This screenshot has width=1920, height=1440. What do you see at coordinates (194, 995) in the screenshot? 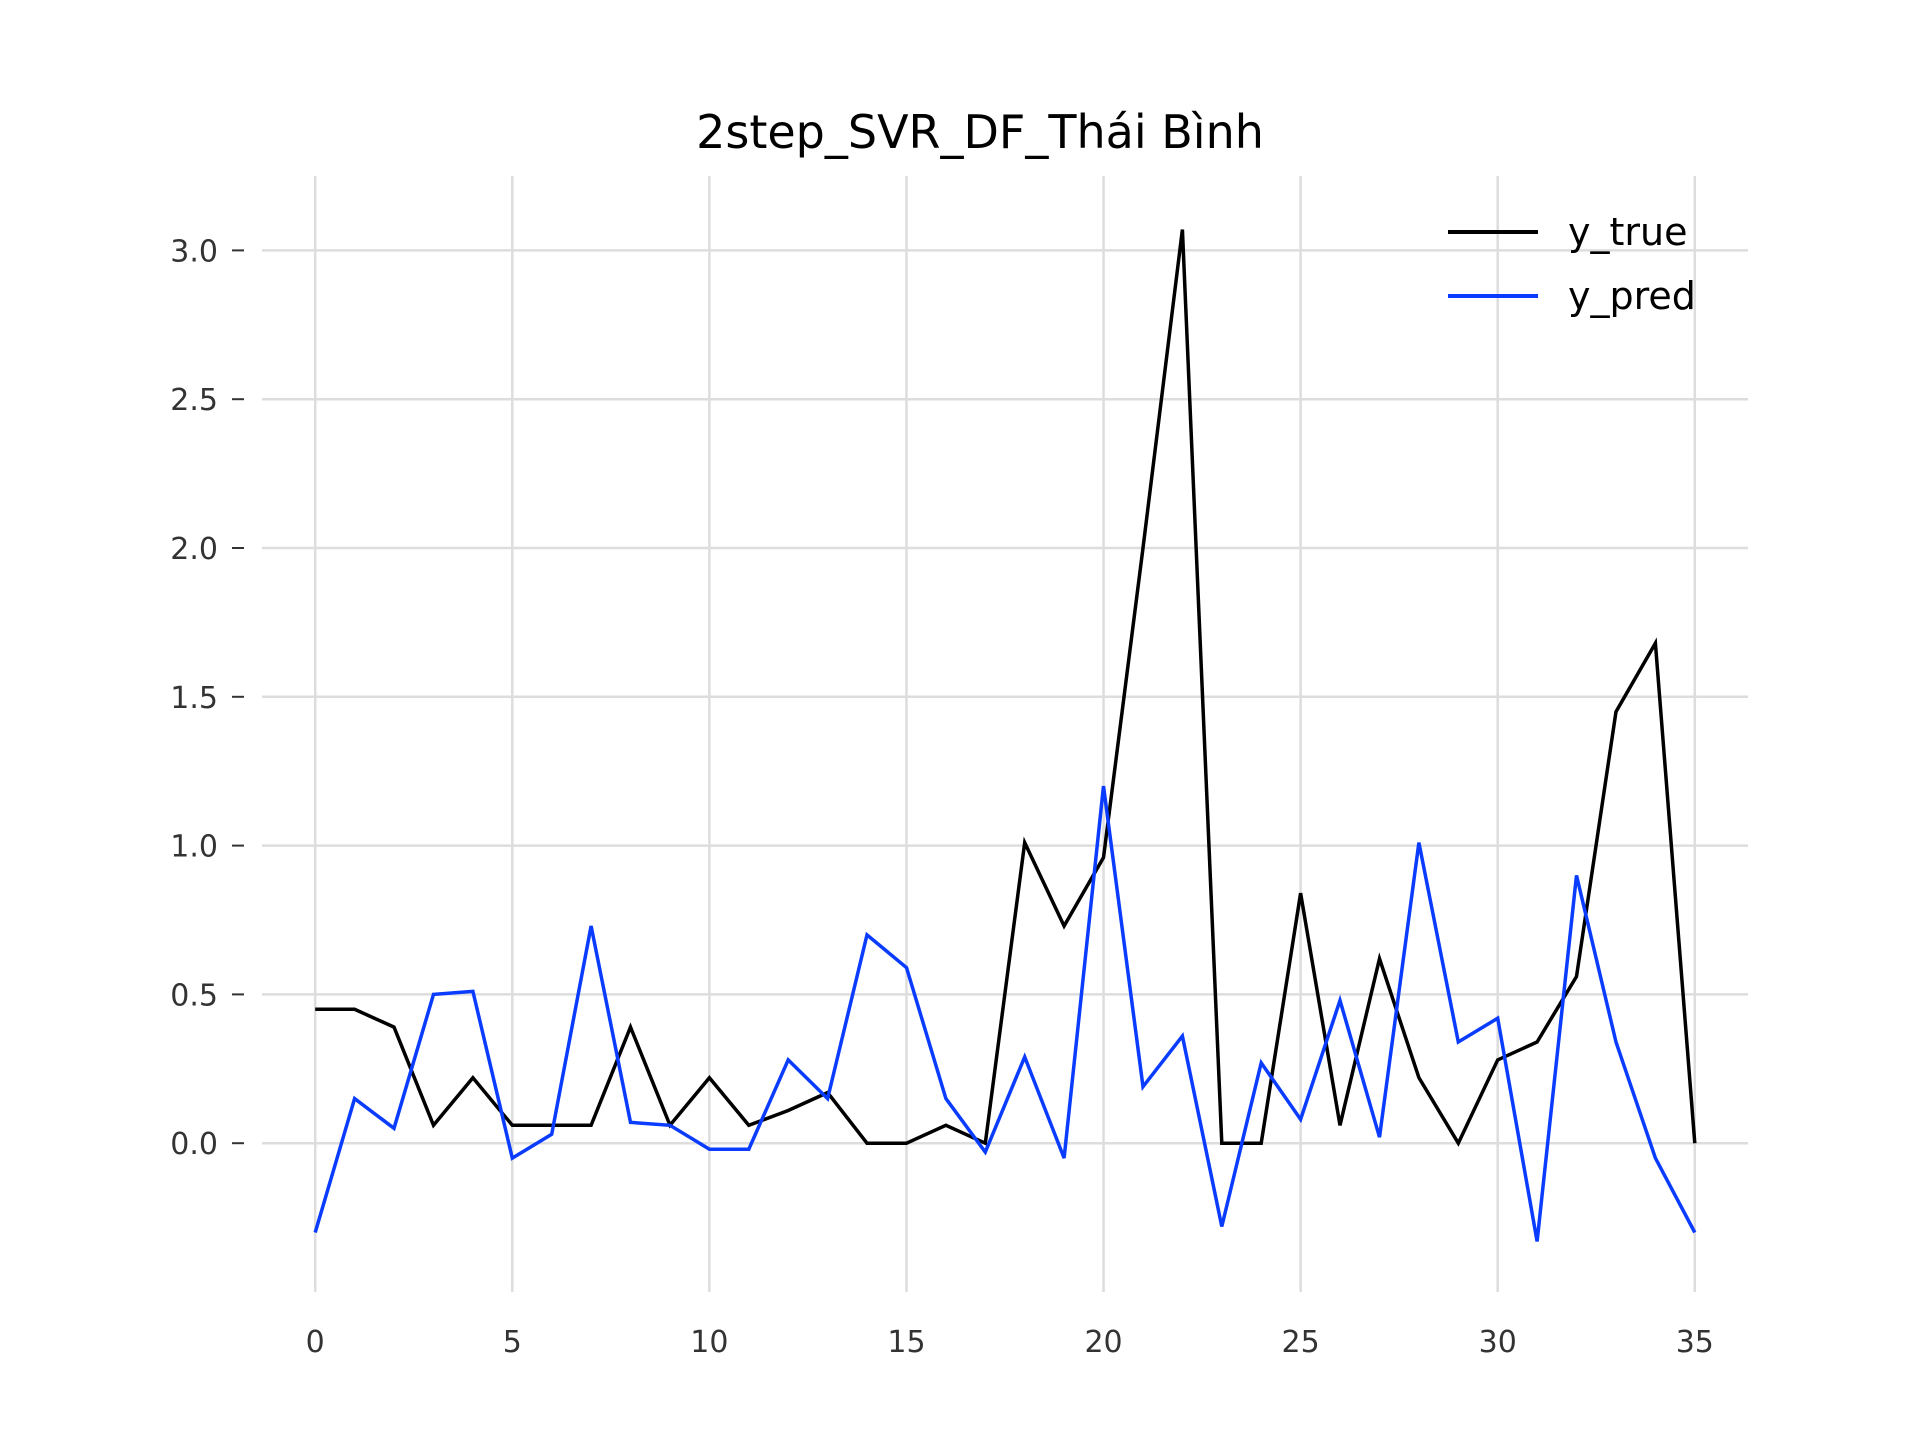
I see `y-tick-label: 0.5` at bounding box center [194, 995].